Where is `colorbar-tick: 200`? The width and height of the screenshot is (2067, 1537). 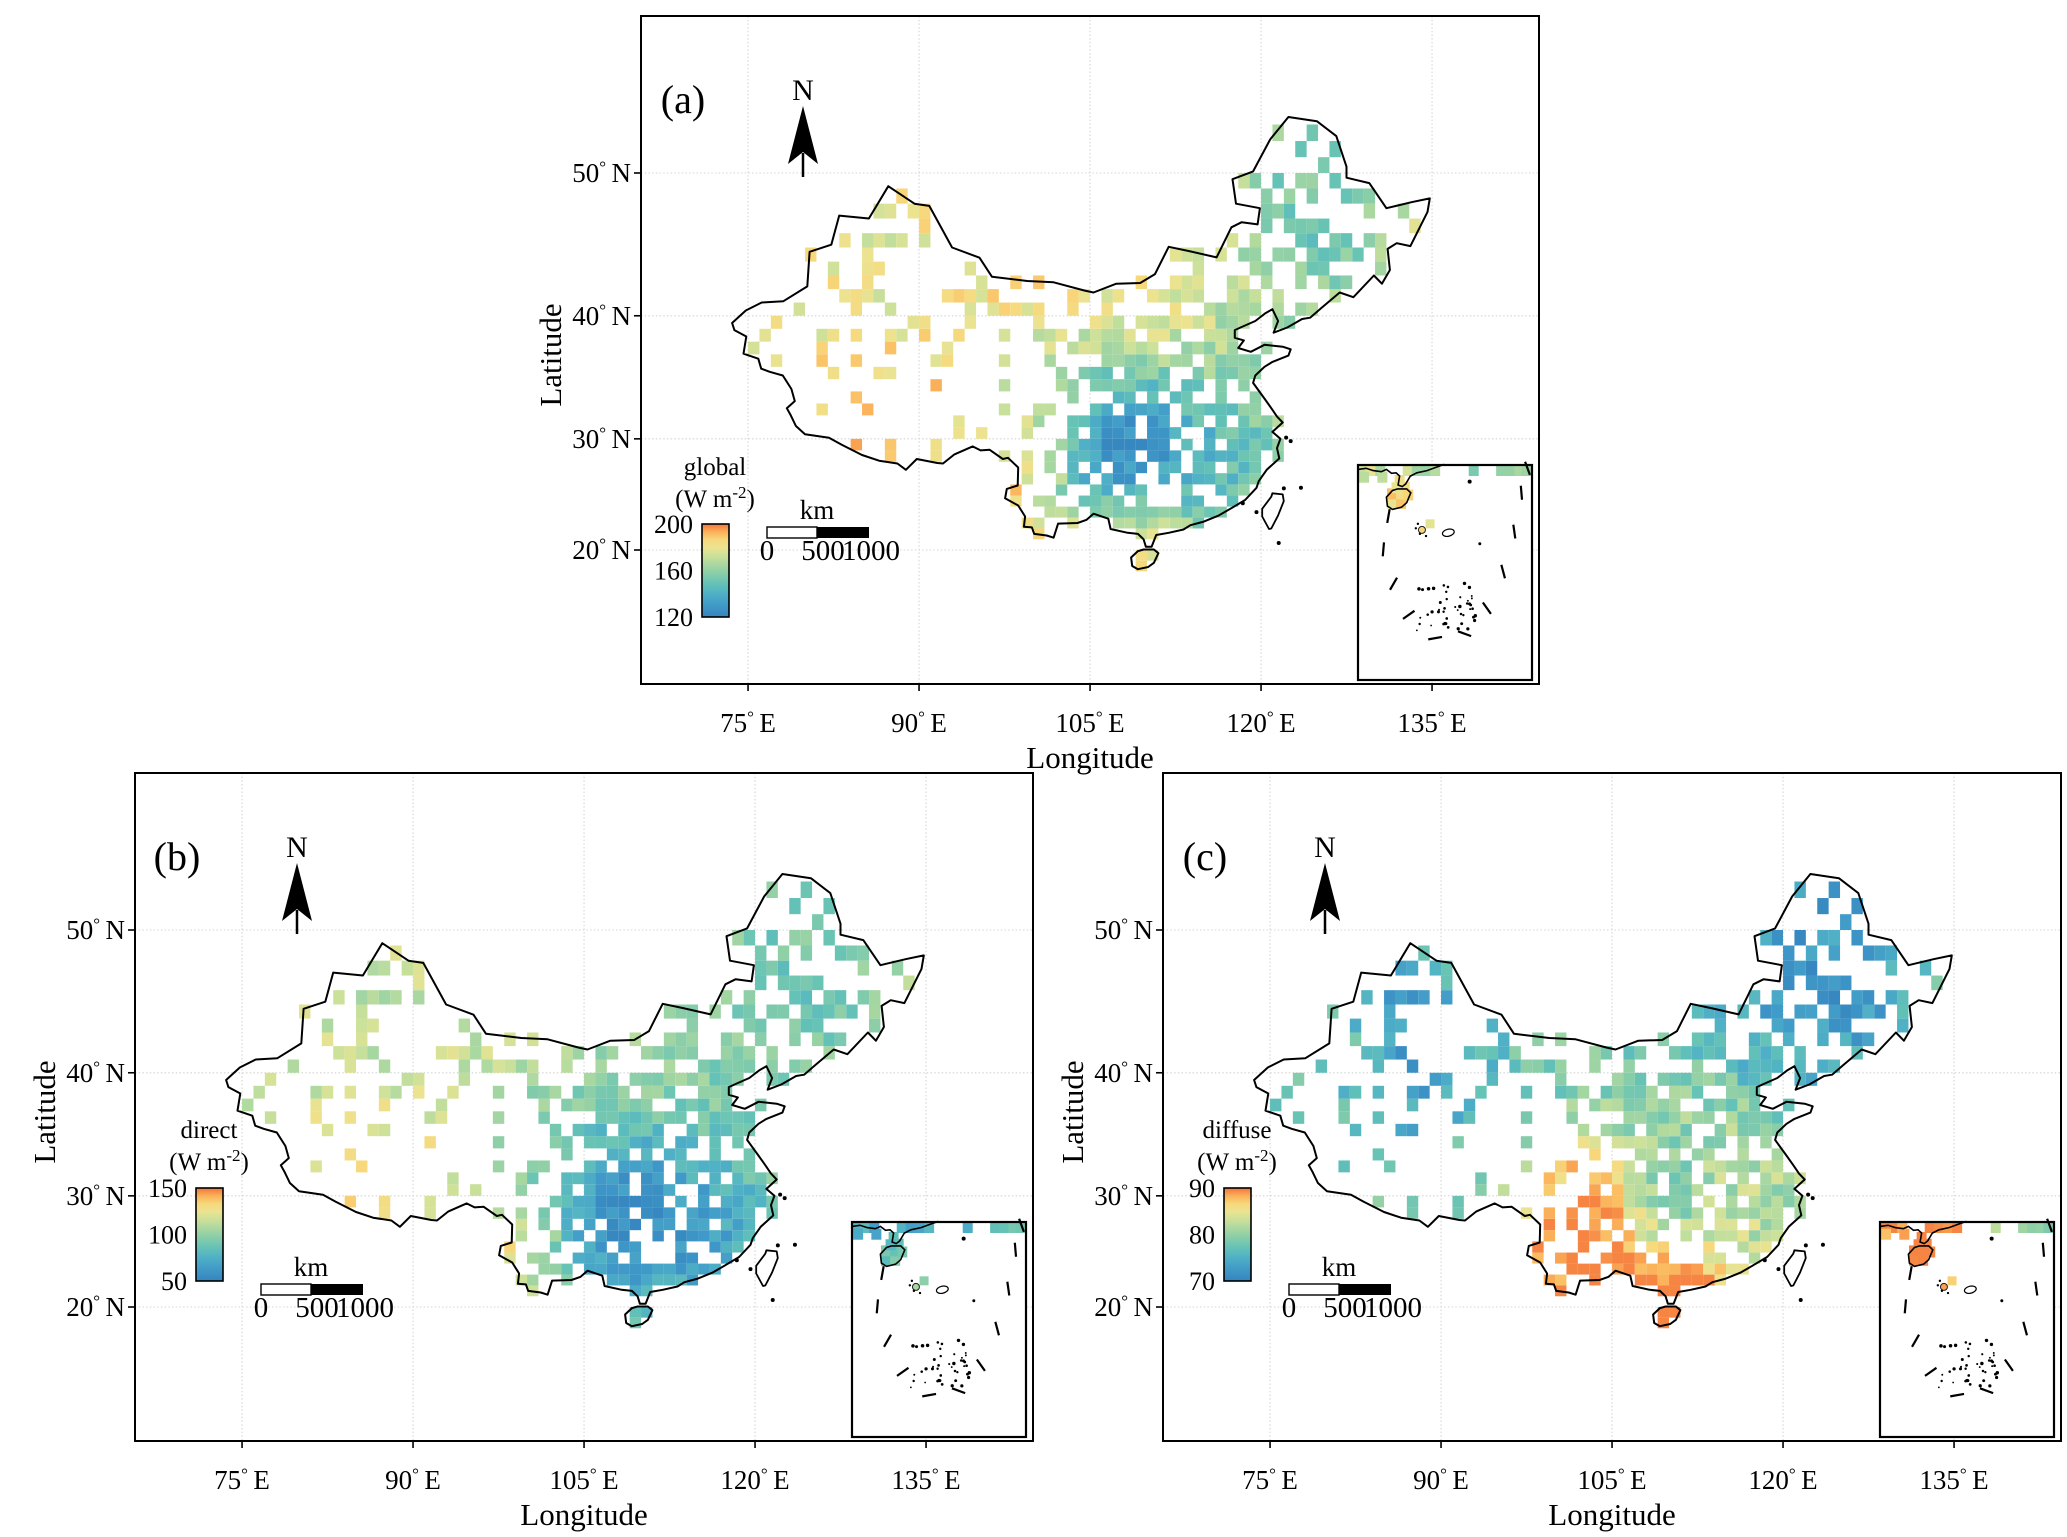 colorbar-tick: 200 is located at coordinates (673, 524).